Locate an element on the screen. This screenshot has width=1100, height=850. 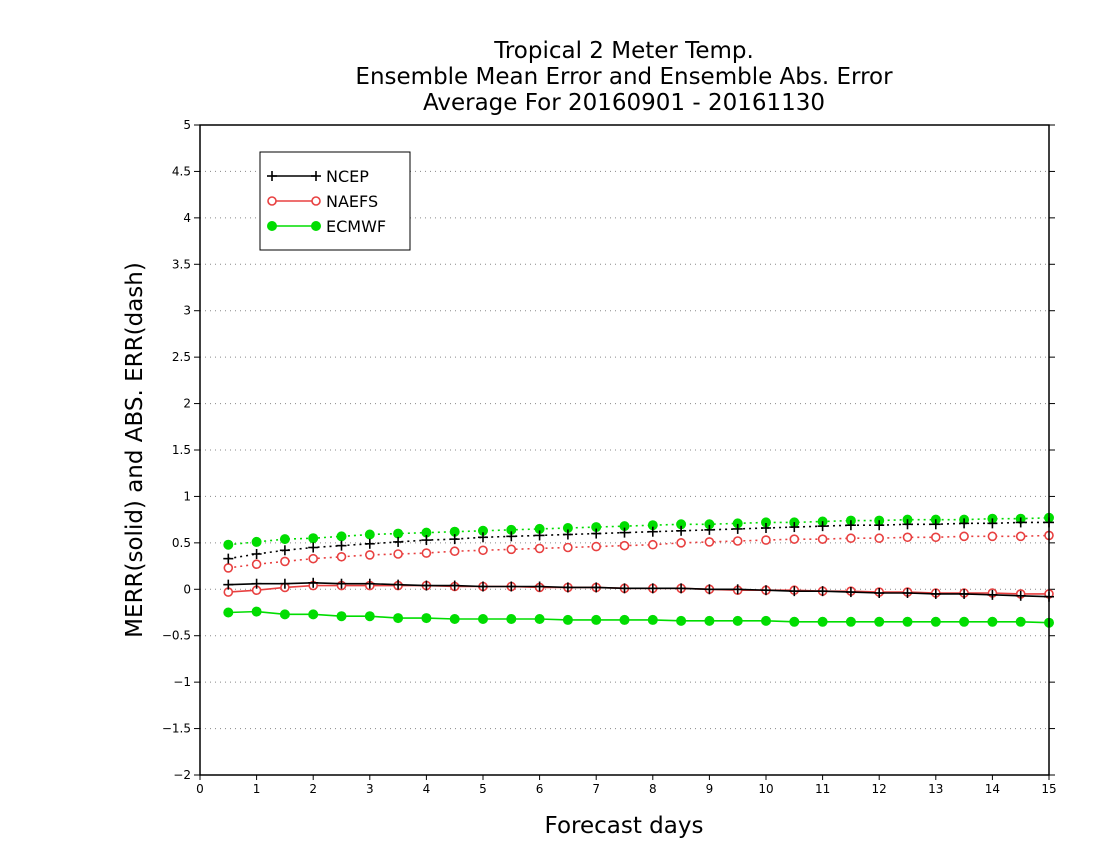
y-tick-label: 1 is located at coordinates (187, 496).